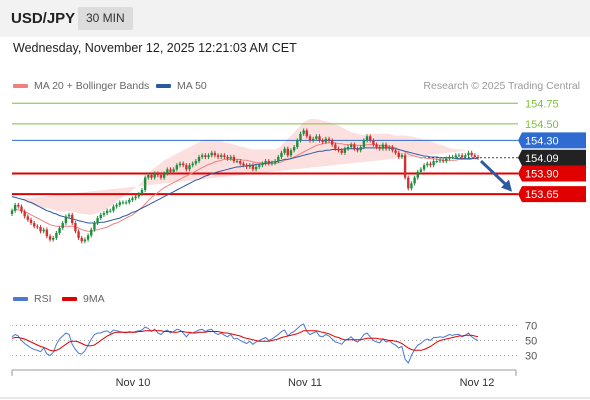 Image resolution: width=590 pixels, height=400 pixels. What do you see at coordinates (245, 343) in the screenshot?
I see `rsi-line` at bounding box center [245, 343].